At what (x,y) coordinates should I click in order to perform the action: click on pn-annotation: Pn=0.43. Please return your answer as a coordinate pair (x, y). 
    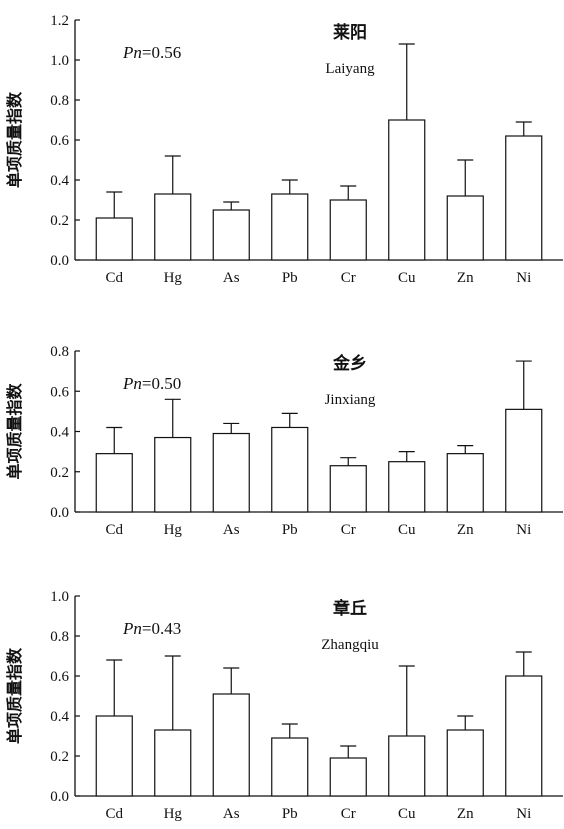
    Looking at the image, I should click on (151, 628).